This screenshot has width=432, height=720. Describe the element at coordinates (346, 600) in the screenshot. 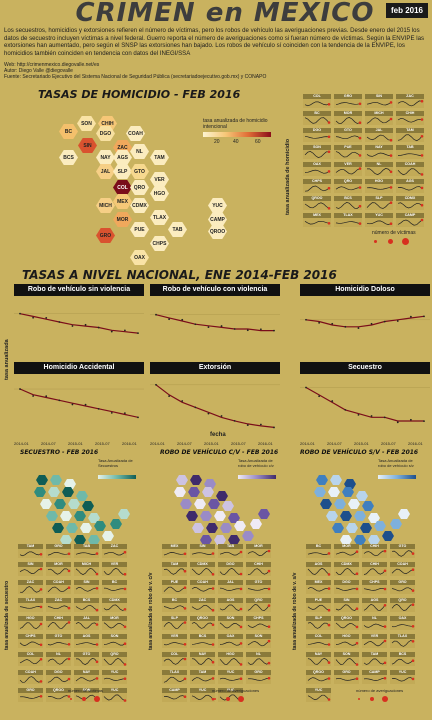

I see `bottom-2-panel-13-label: SIN` at that location.